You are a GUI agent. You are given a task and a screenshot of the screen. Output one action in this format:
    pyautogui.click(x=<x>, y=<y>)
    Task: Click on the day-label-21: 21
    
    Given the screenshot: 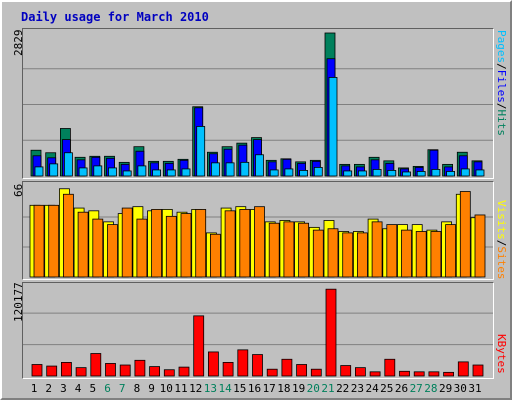 What is the action you would take?
    pyautogui.click(x=328, y=388)
    